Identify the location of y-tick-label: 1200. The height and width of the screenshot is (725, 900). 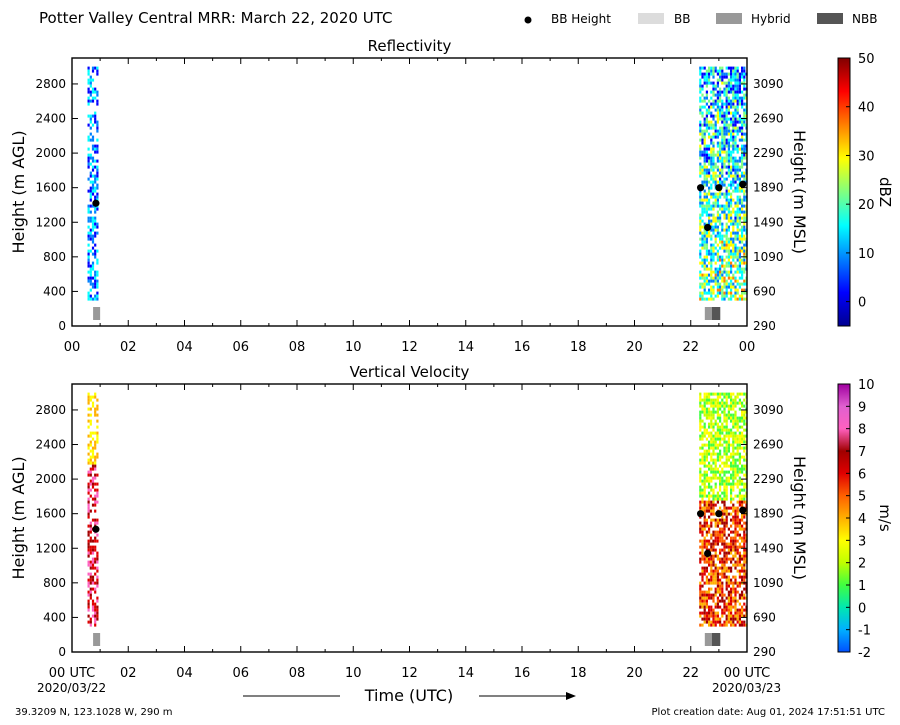
(50, 548).